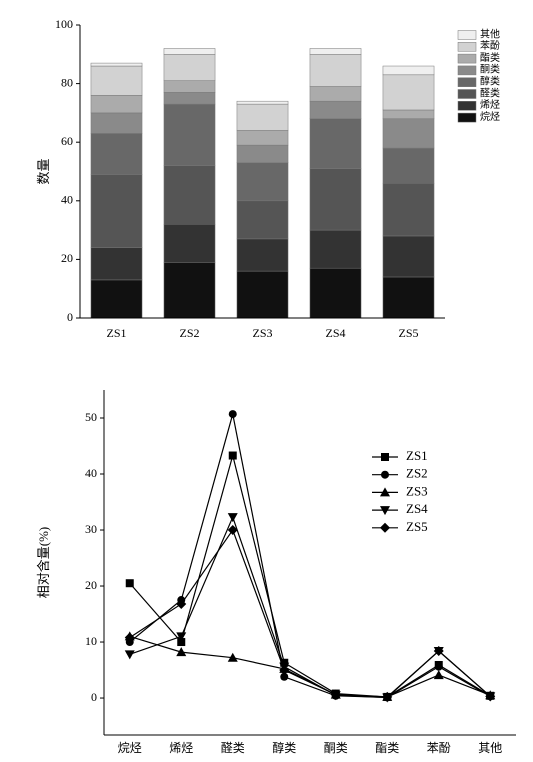 This screenshot has height=762, width=533. I want to click on y-tick-label: 30, so click(91, 529).